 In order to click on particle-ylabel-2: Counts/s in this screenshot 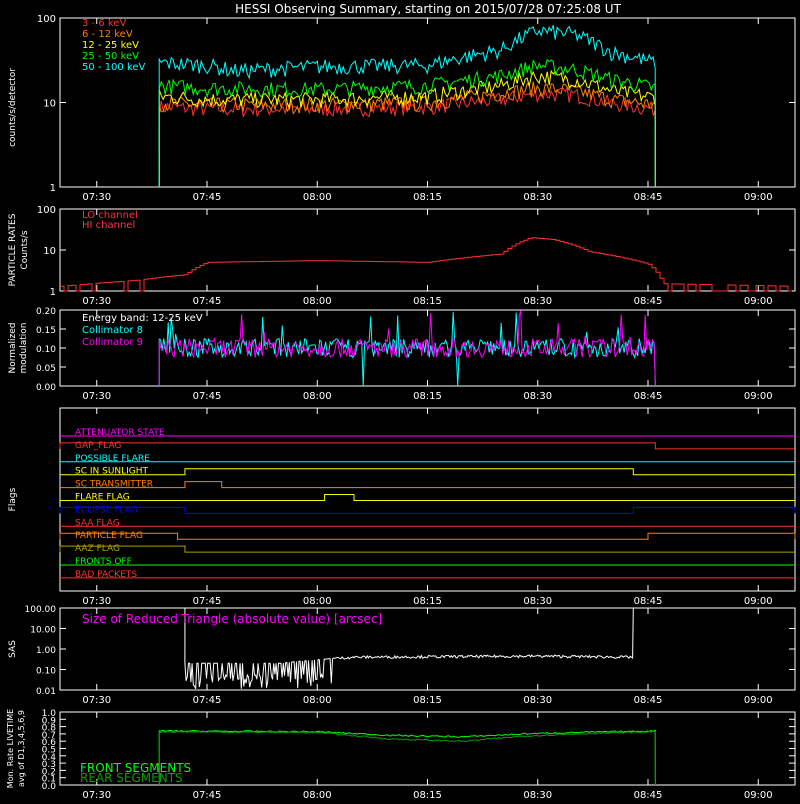, I will do `click(25, 249)`.